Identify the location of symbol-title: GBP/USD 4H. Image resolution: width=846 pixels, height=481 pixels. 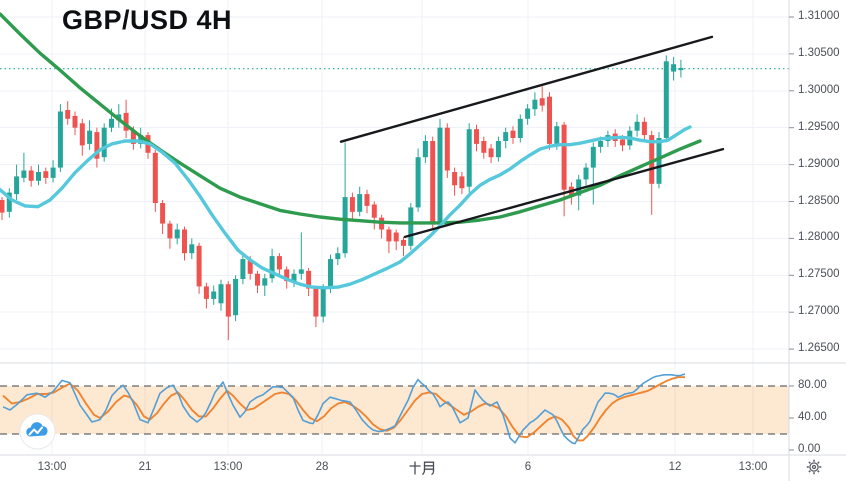
(147, 20).